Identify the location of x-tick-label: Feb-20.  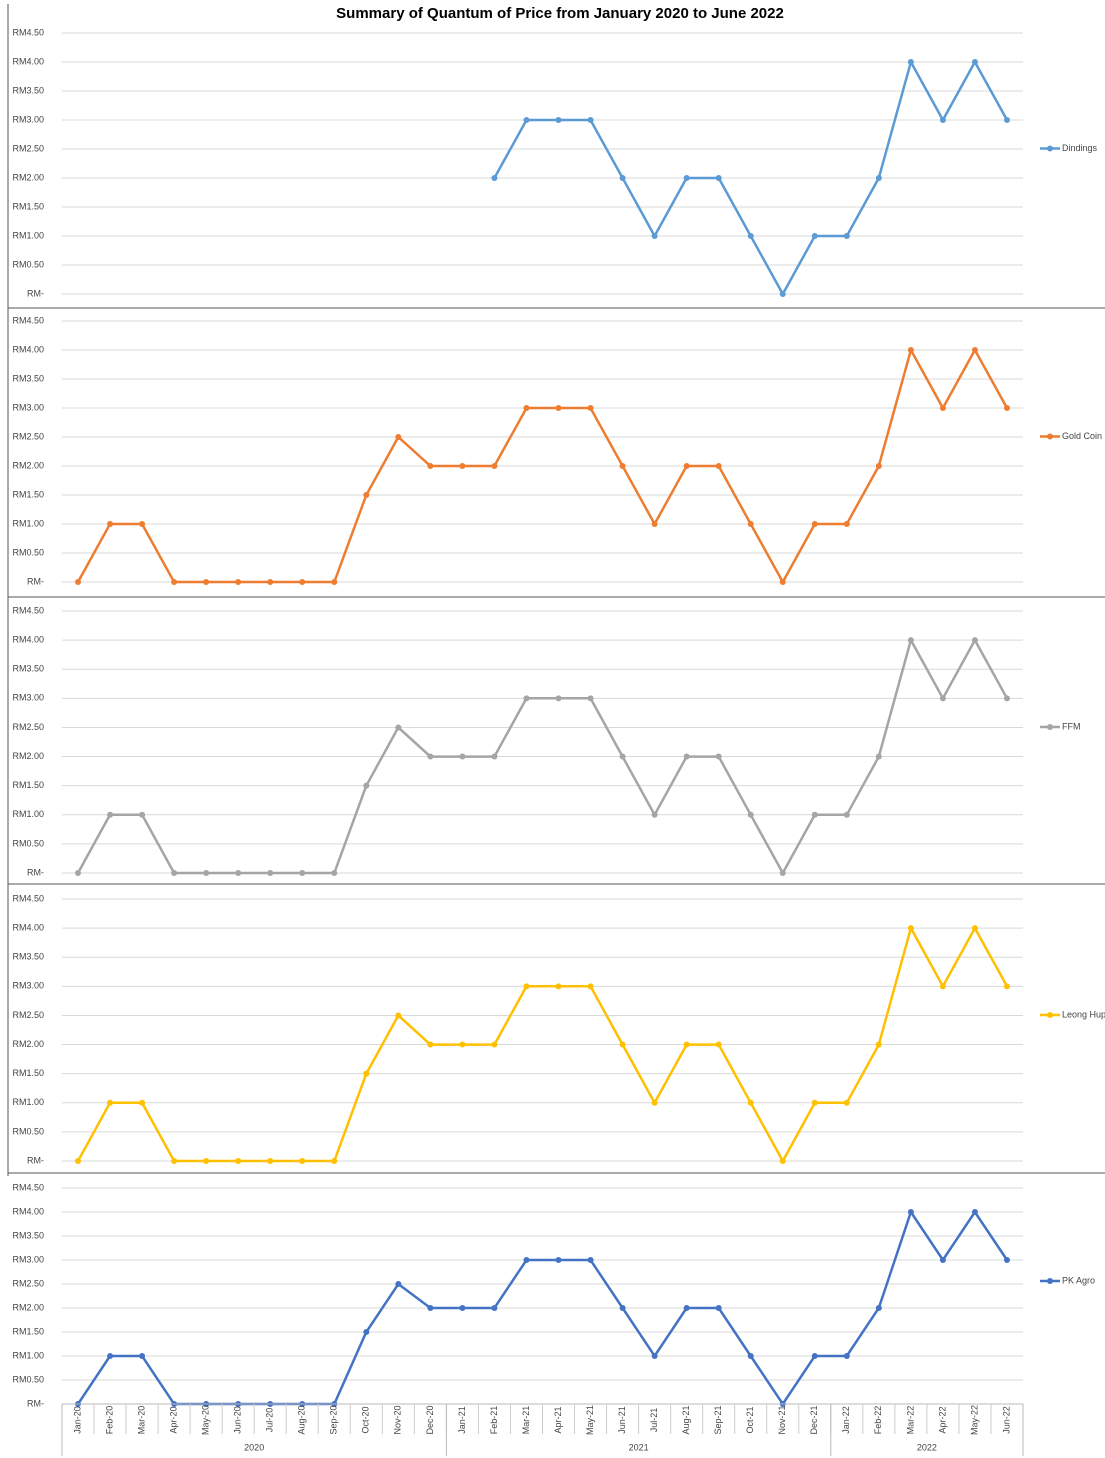
(109, 1420).